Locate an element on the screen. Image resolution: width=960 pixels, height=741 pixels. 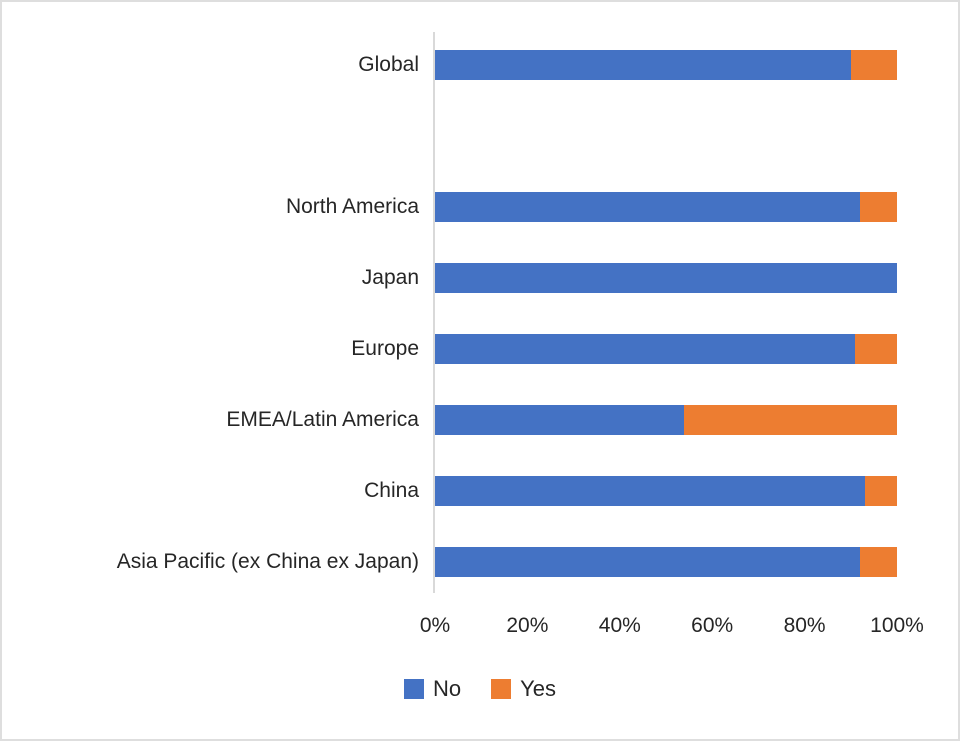
y-axis-line is located at coordinates (434, 312).